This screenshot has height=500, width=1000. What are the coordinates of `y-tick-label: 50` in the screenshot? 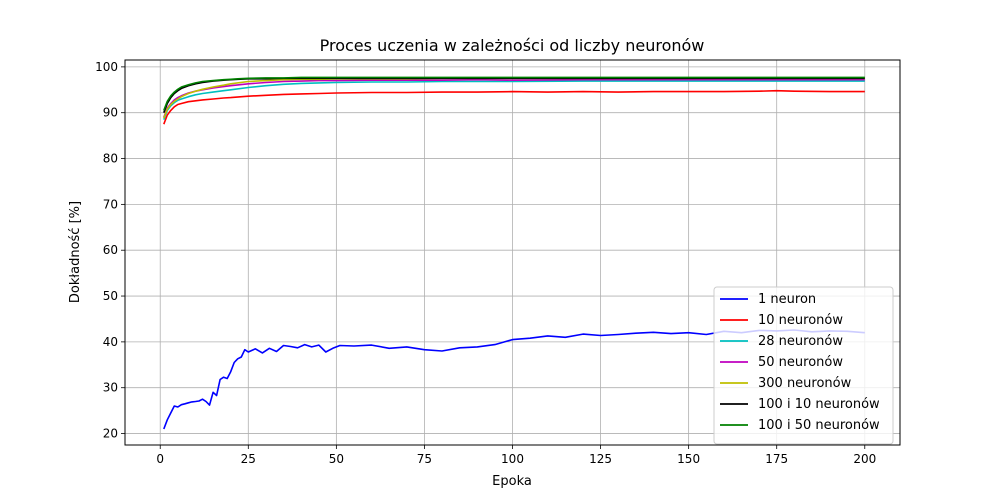 It's located at (110, 296).